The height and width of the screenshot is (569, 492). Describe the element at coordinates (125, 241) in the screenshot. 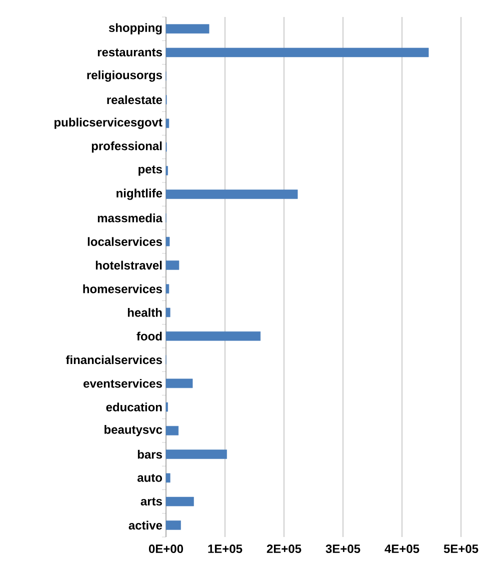

I see `y-tick-label: localservices` at that location.